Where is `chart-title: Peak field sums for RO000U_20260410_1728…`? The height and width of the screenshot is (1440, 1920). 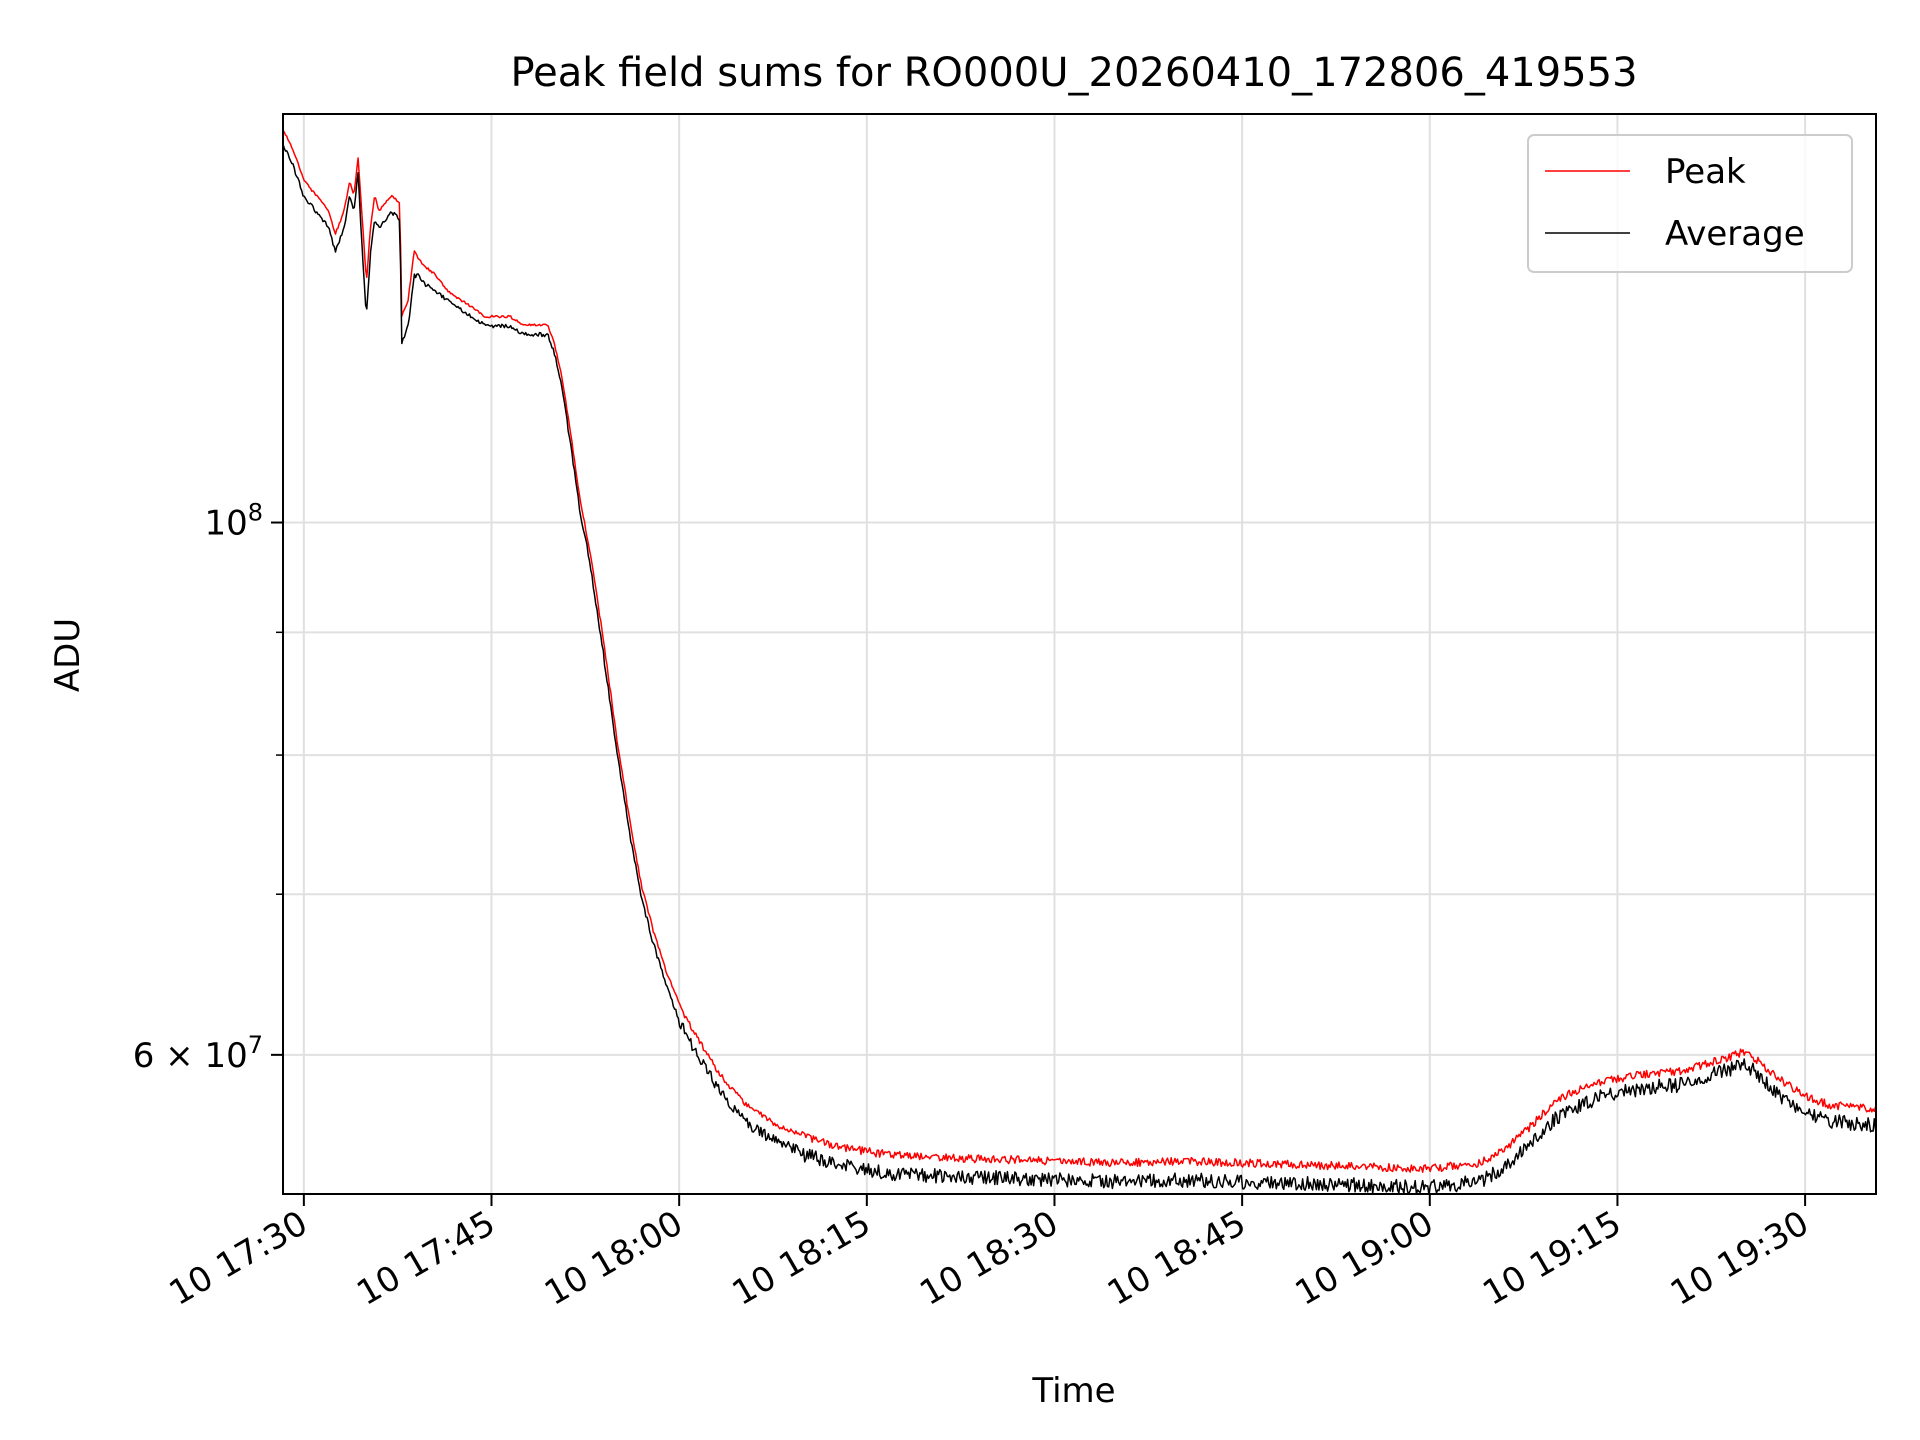
chart-title: Peak field sums for RO000U_20260410_1728… is located at coordinates (1073, 73).